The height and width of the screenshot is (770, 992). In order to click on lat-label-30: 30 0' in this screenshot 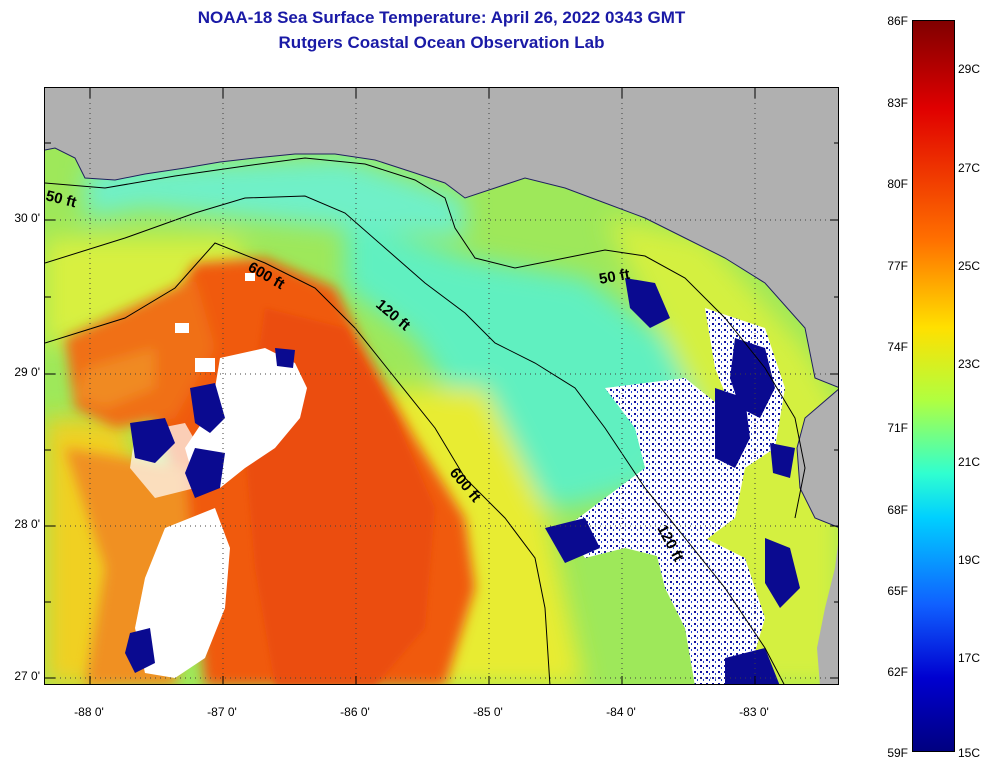, I will do `click(27, 218)`.